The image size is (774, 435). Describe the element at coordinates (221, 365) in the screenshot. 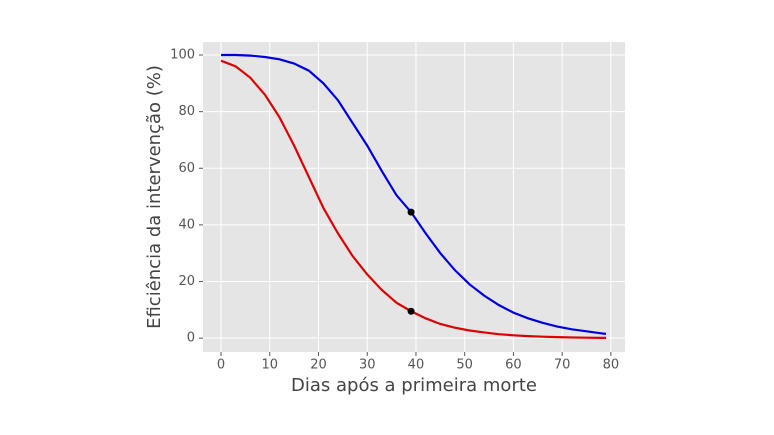

I see `x-tick-label: 0` at that location.